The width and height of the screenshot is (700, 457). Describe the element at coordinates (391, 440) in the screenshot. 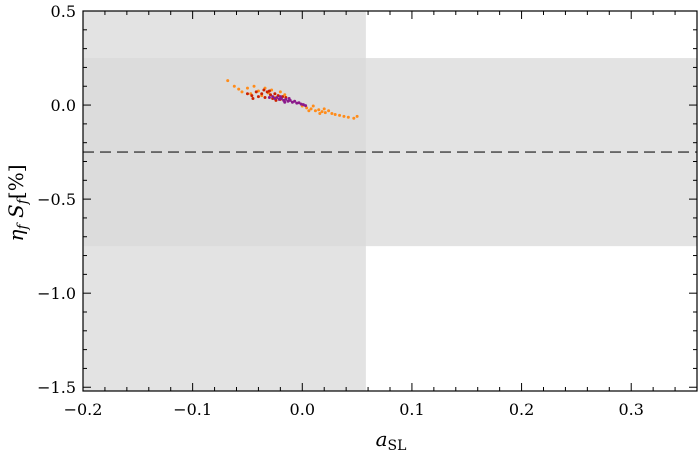

I see `x-axis-label: aSL` at that location.